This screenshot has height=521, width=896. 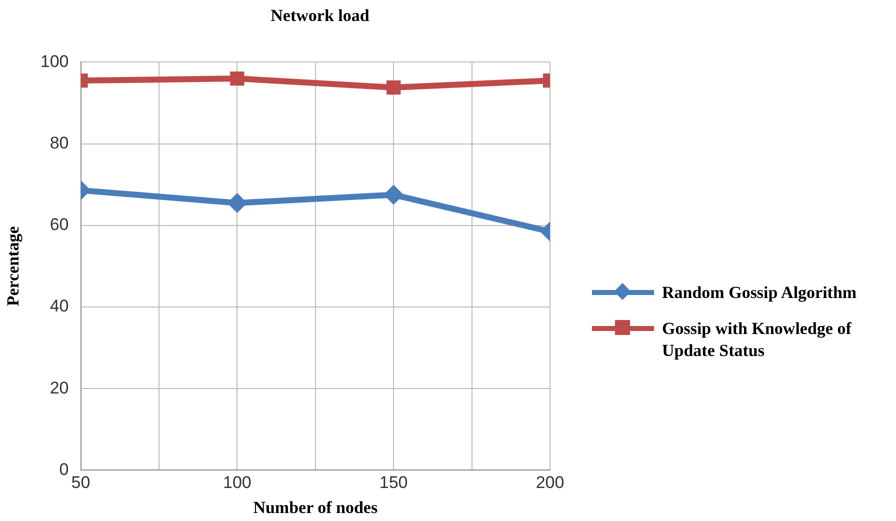 I want to click on chart-title: Network load, so click(x=320, y=16).